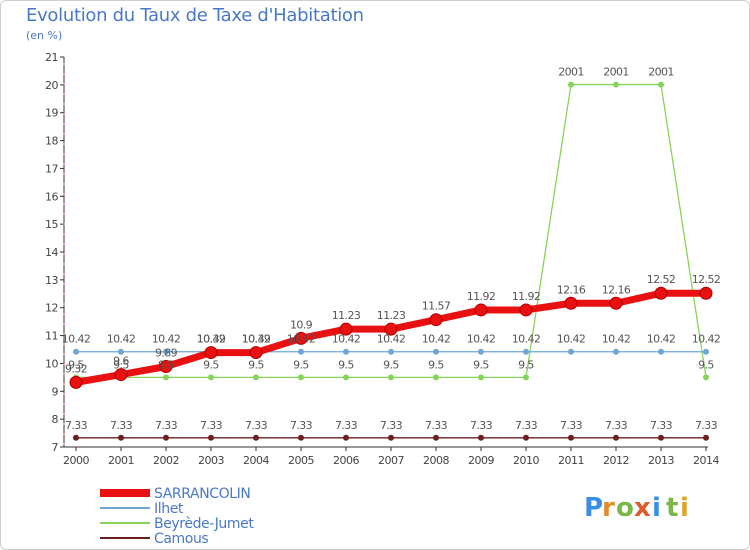  I want to click on data-label: 11.23, so click(391, 315).